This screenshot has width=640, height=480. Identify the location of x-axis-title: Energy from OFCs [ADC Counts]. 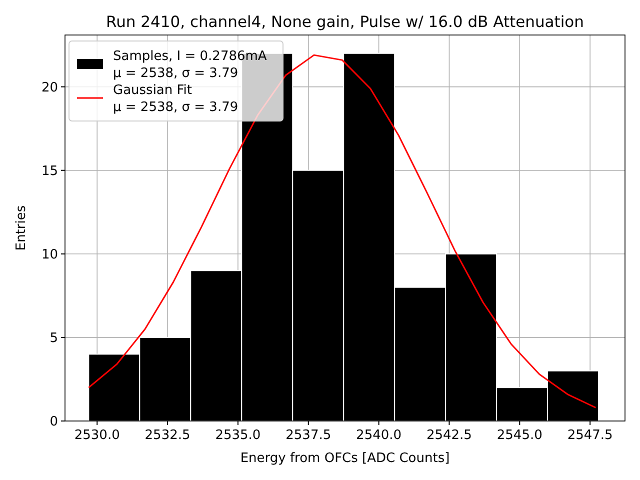
(345, 458).